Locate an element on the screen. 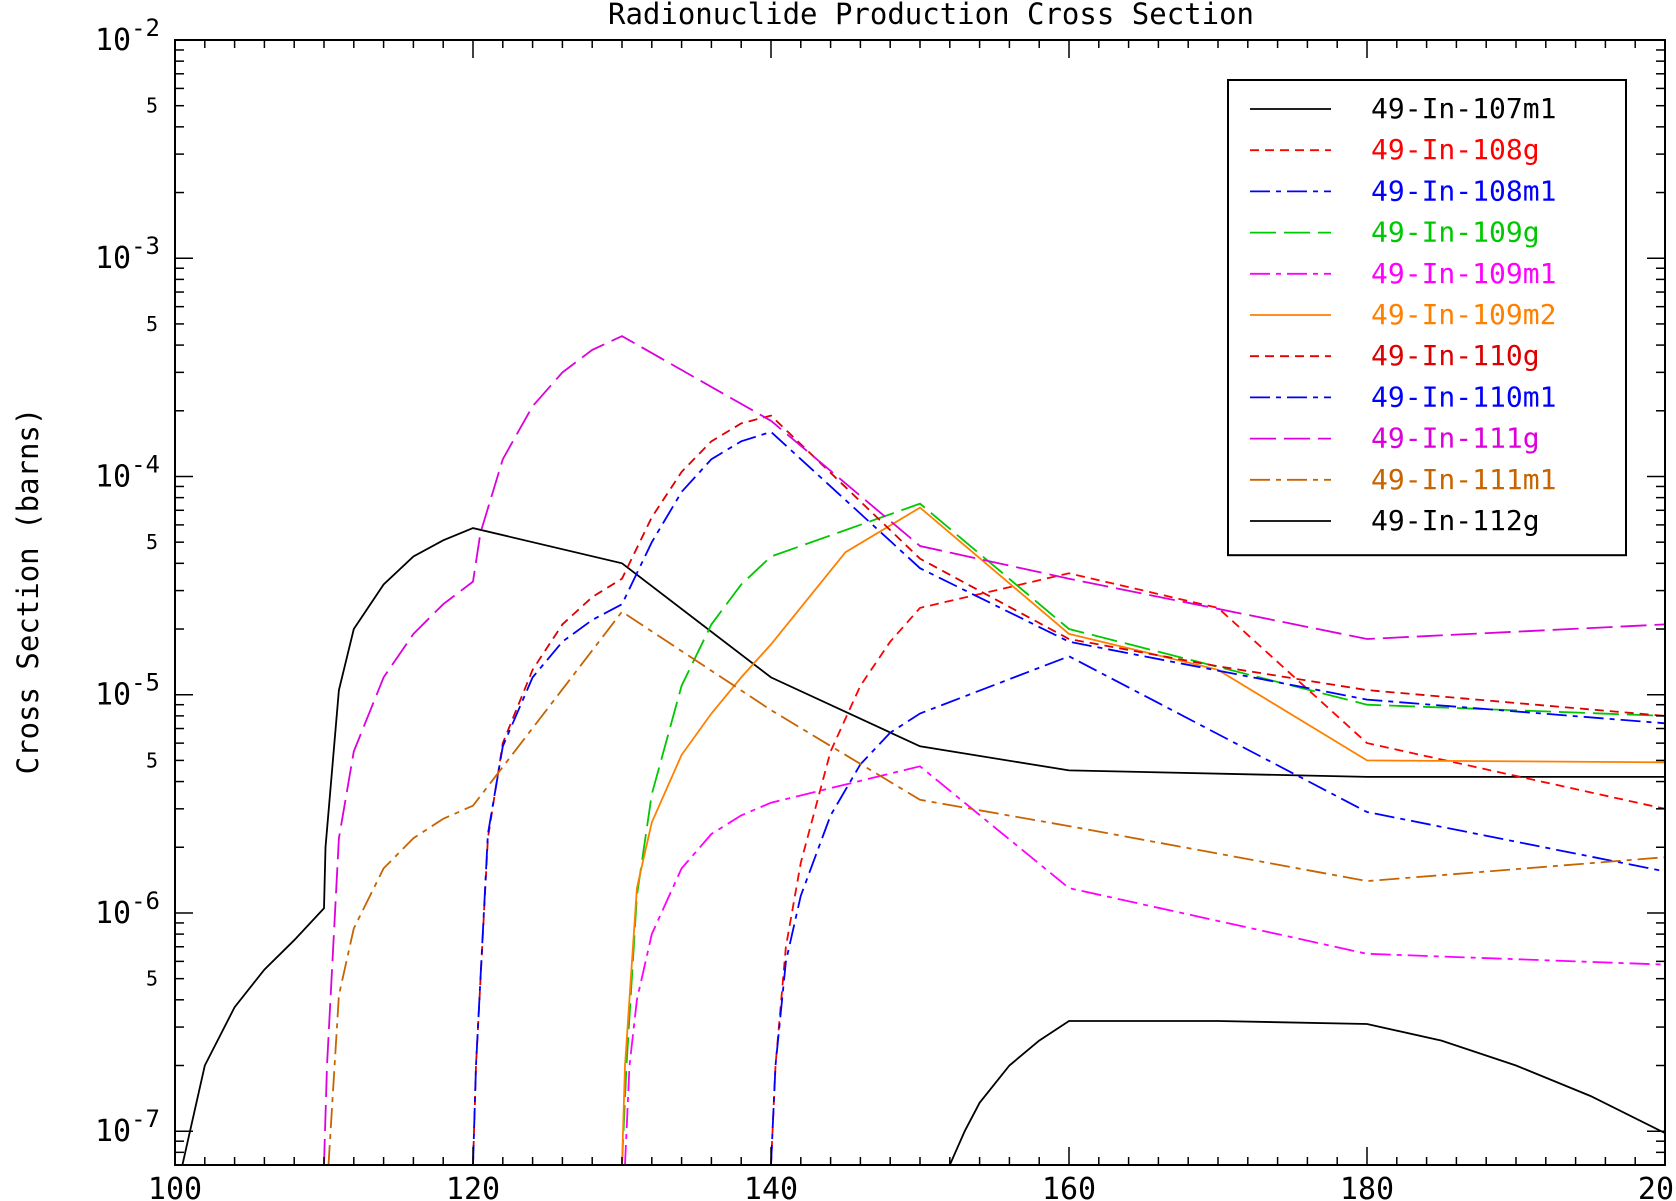 This screenshot has height=1201, width=1676. legend-label-49-In-109m1: 49-In-109m1 is located at coordinates (1463, 273).